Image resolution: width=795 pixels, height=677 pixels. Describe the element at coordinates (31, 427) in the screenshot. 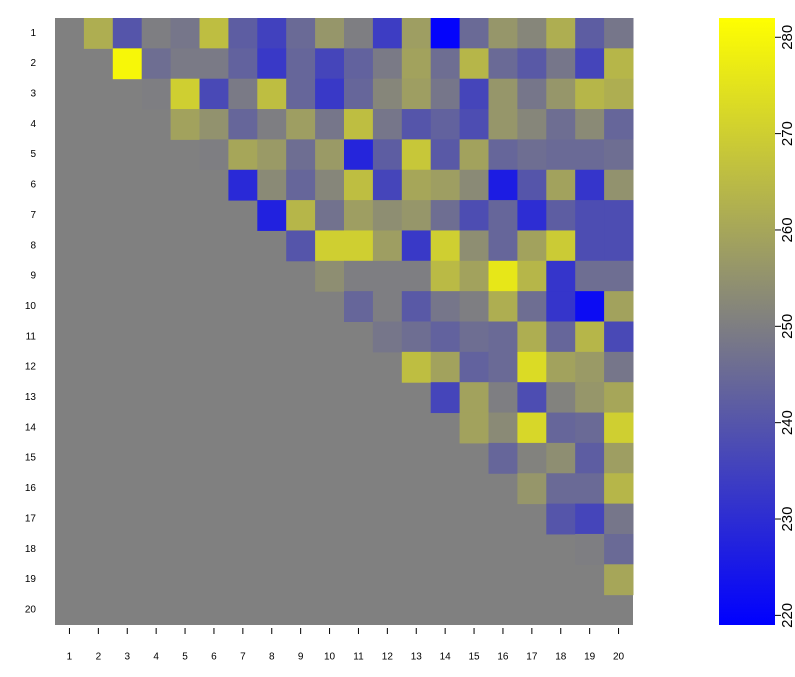

I see `y-tick-label: 14` at that location.